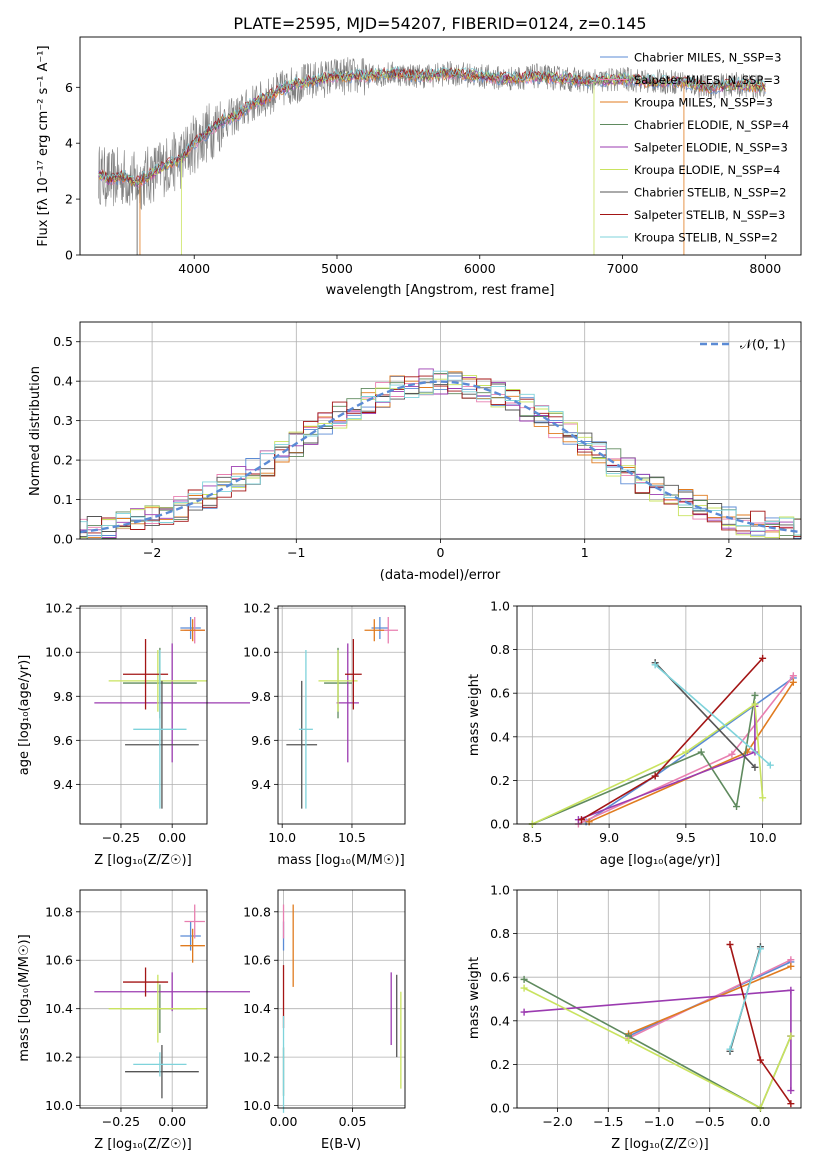 The height and width of the screenshot is (1170, 819). Describe the element at coordinates (441, 552) in the screenshot. I see `x-tick-label: 0` at that location.